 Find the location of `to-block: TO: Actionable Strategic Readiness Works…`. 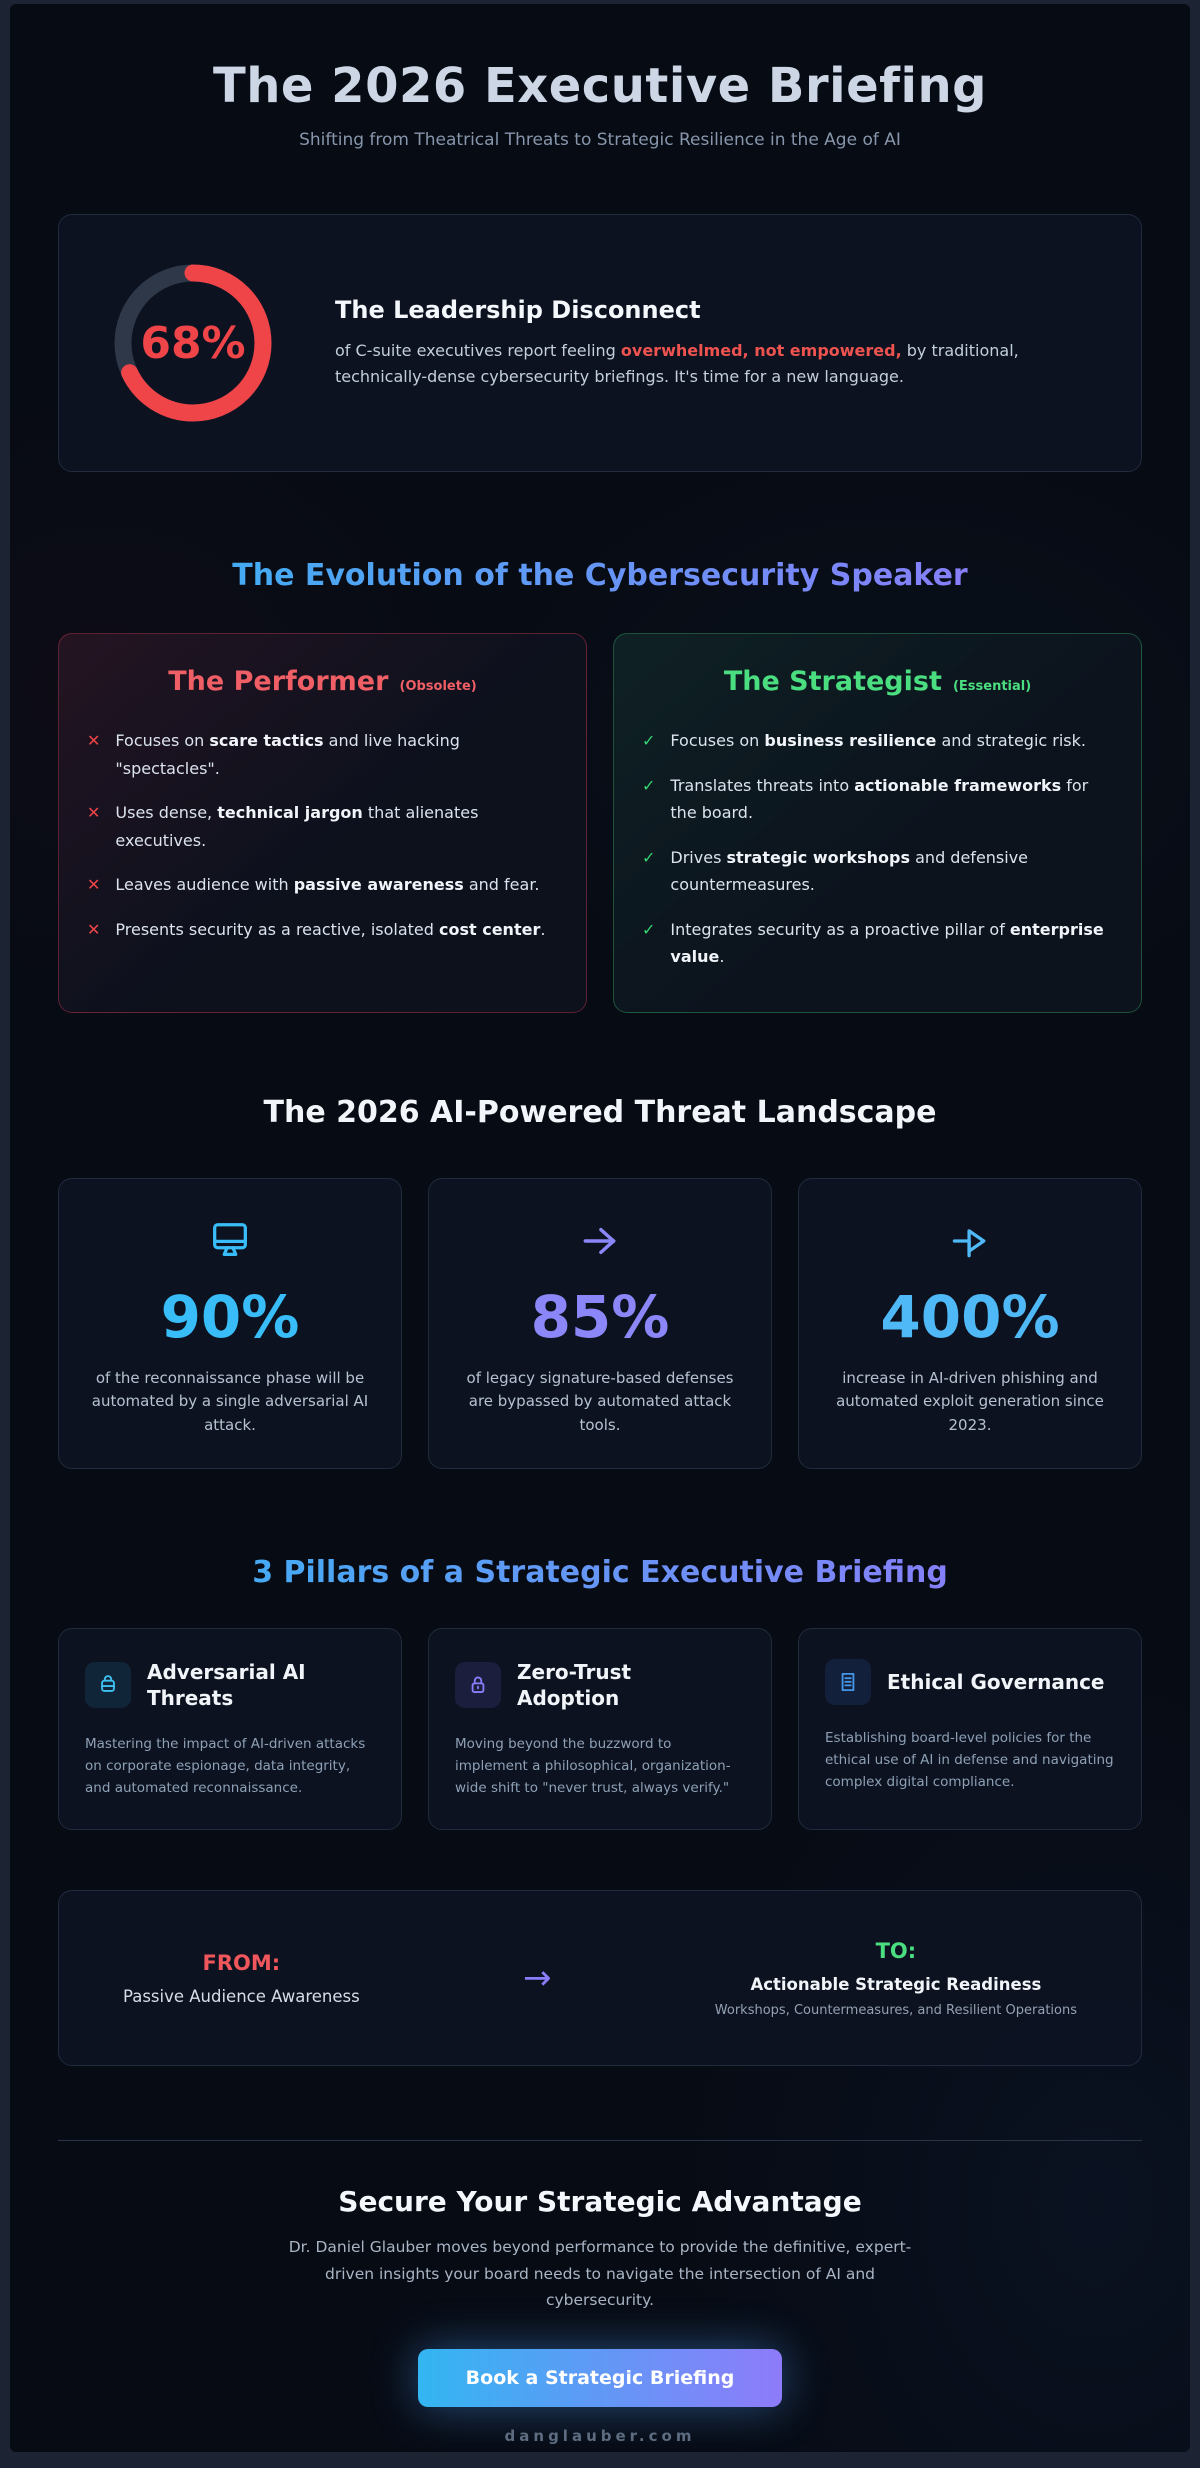

to-block: TO: Actionable Strategic Readiness Works… is located at coordinates (896, 1978).